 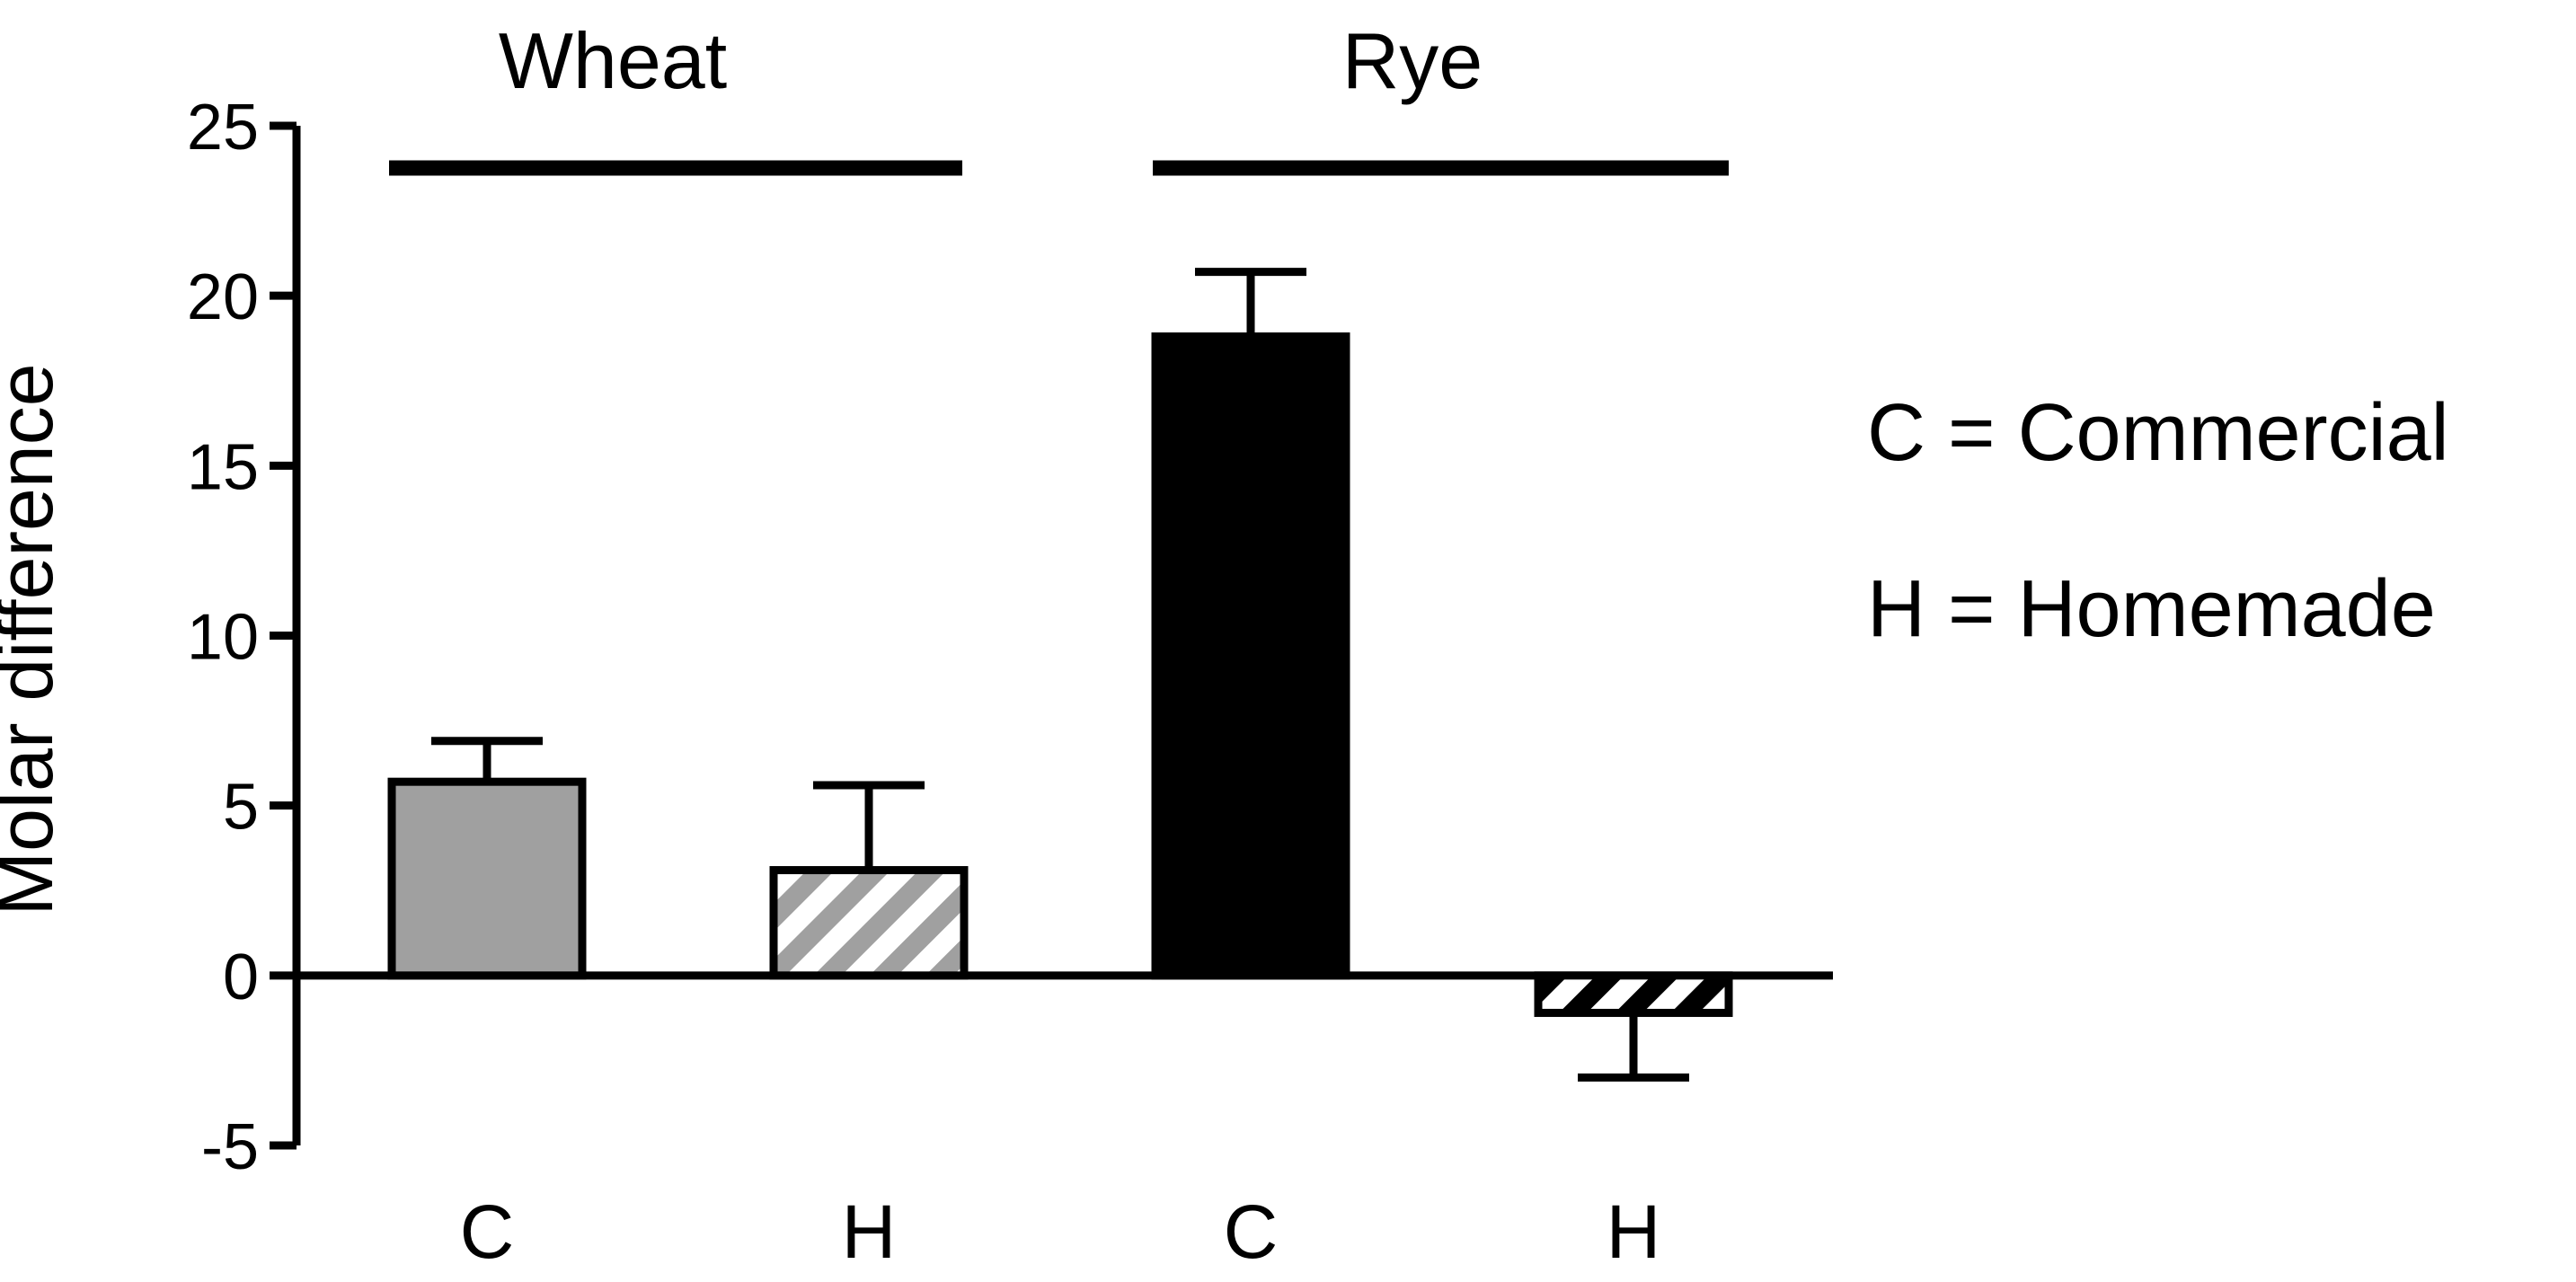 What do you see at coordinates (223, 638) in the screenshot?
I see `y-tick-label: 10` at bounding box center [223, 638].